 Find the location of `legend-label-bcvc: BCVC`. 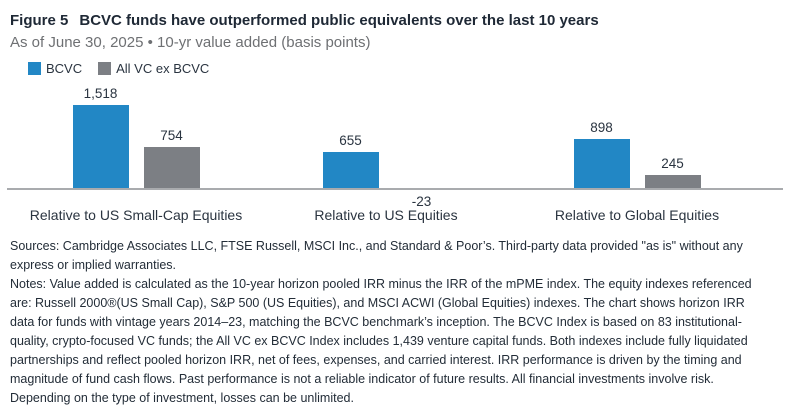

legend-label-bcvc: BCVC is located at coordinates (64, 68).